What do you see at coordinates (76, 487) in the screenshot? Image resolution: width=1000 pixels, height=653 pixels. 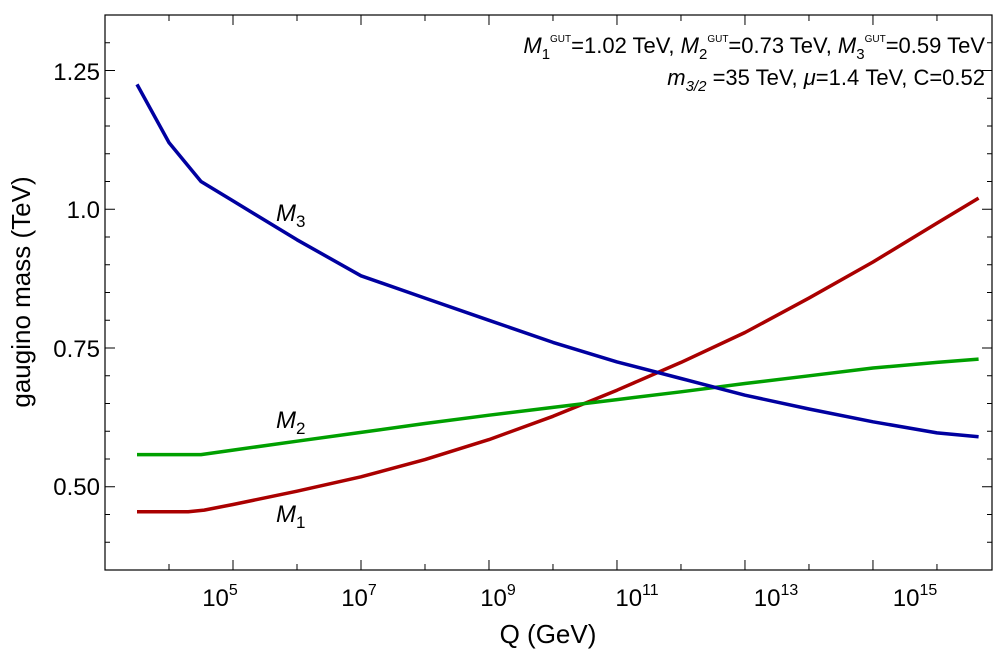 I see `y-tick-label: 0.50` at bounding box center [76, 487].